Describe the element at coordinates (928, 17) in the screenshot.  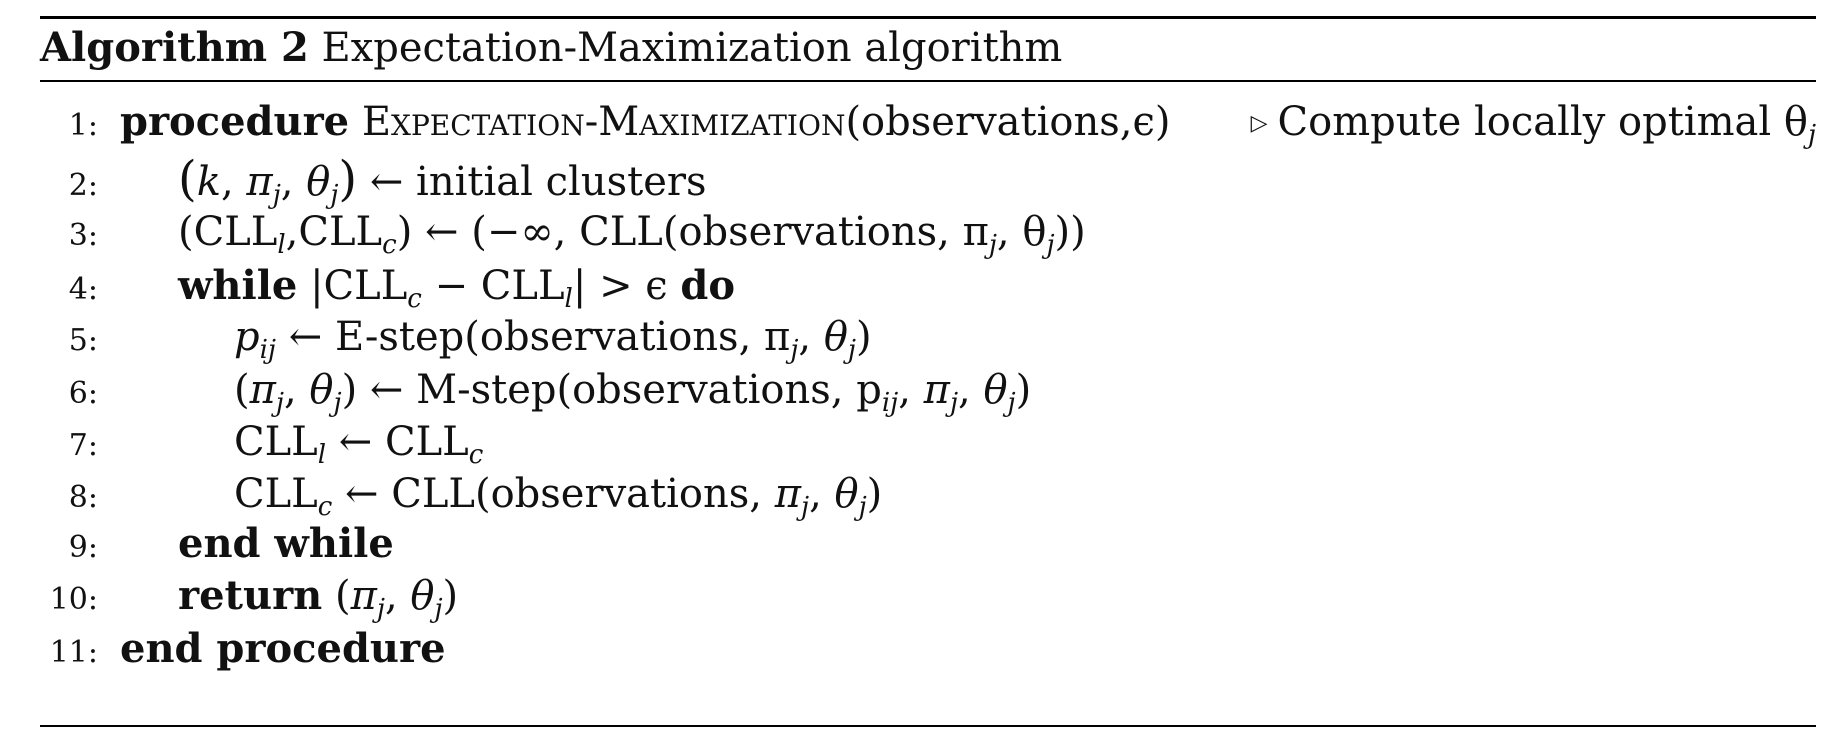
I see `top-rule` at that location.